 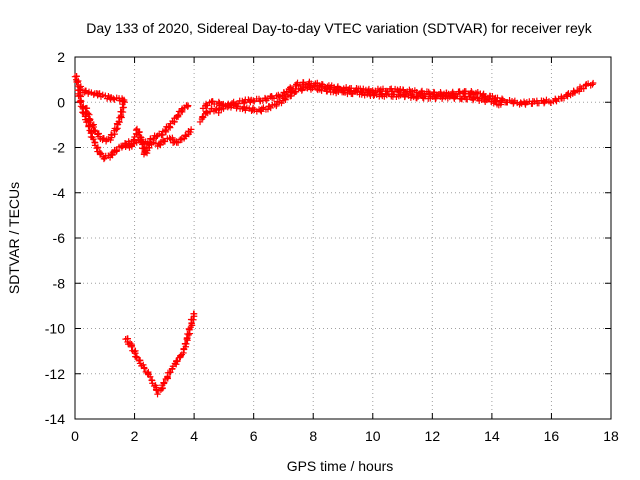 What do you see at coordinates (492, 436) in the screenshot?
I see `x-tick-label: 14` at bounding box center [492, 436].